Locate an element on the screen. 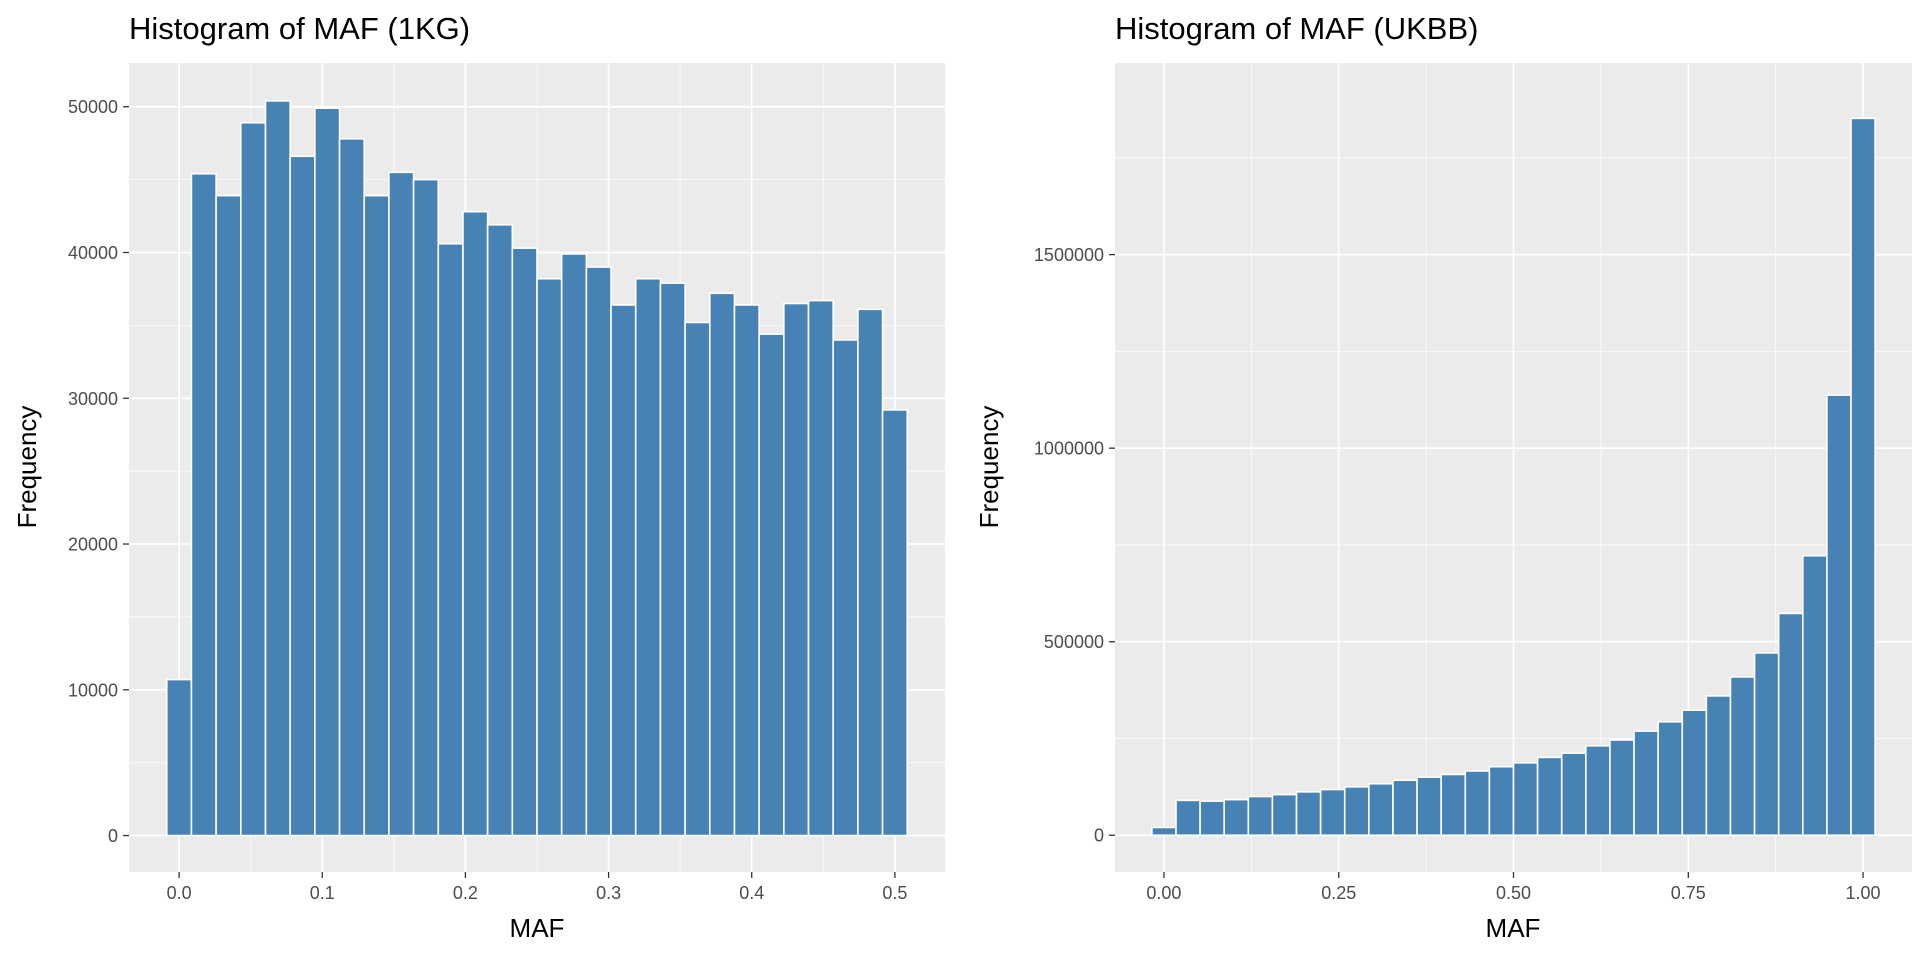 Image resolution: width=1920 pixels, height=960 pixels. chart-ukbb-y-tick-label-0: 0 is located at coordinates (1099, 836).